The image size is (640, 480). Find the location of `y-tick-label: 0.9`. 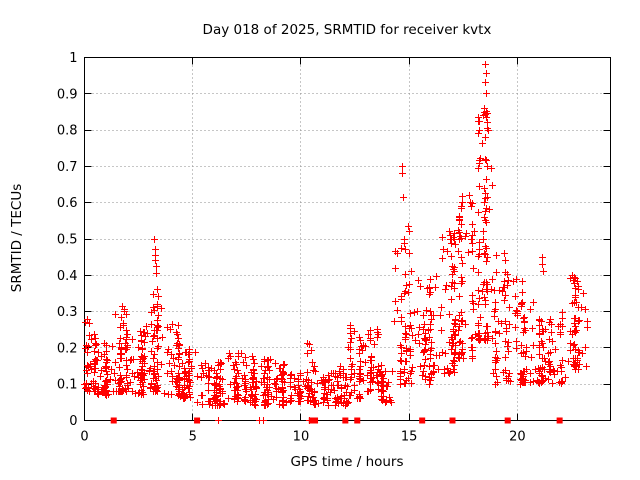

y-tick-label: 0.9 is located at coordinates (67, 94).